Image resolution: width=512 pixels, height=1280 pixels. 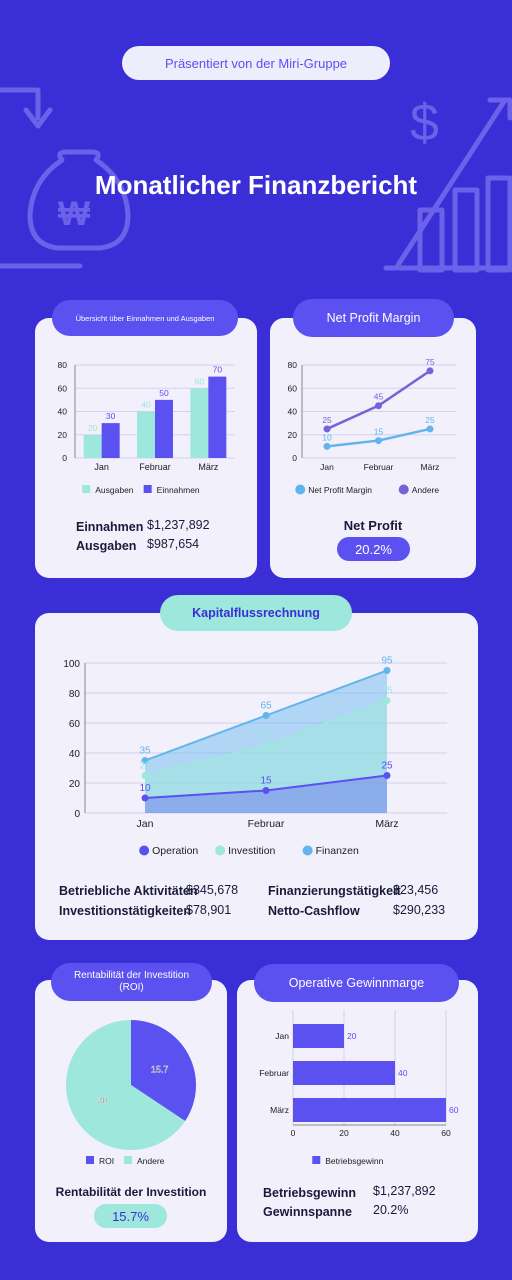 I want to click on pie-label: 30, so click(x=102, y=1100).